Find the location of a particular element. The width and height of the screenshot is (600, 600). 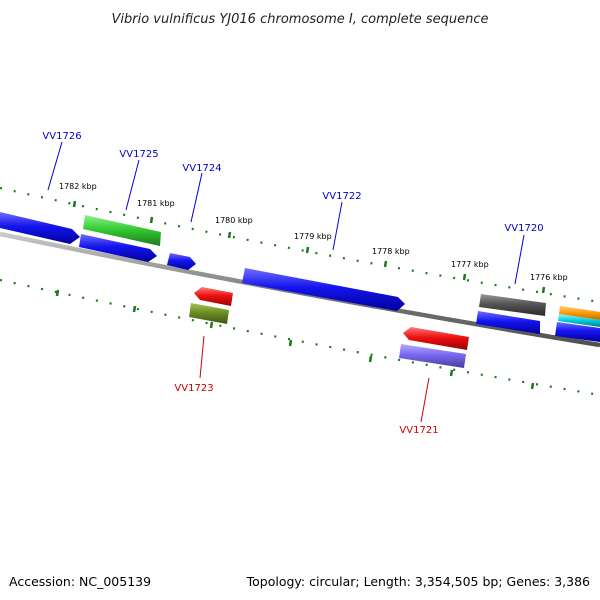

gene-label-vv1721: VV1721 is located at coordinates (418, 430).